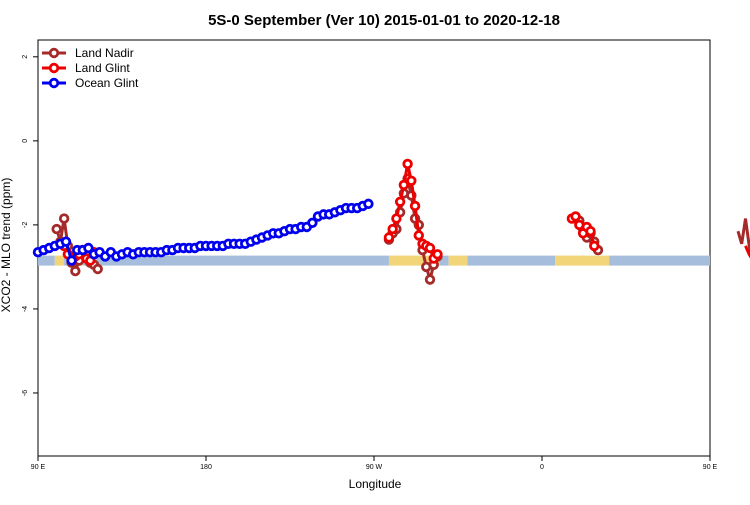 The width and height of the screenshot is (750, 505). I want to click on y-tick-label: -2, so click(25, 225).